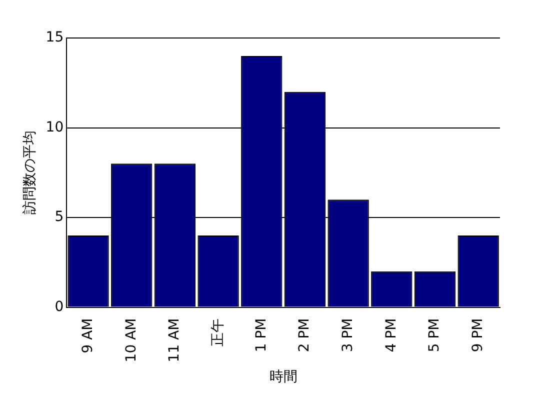  What do you see at coordinates (391, 335) in the screenshot?
I see `x-tick-label: 4 PM` at bounding box center [391, 335].